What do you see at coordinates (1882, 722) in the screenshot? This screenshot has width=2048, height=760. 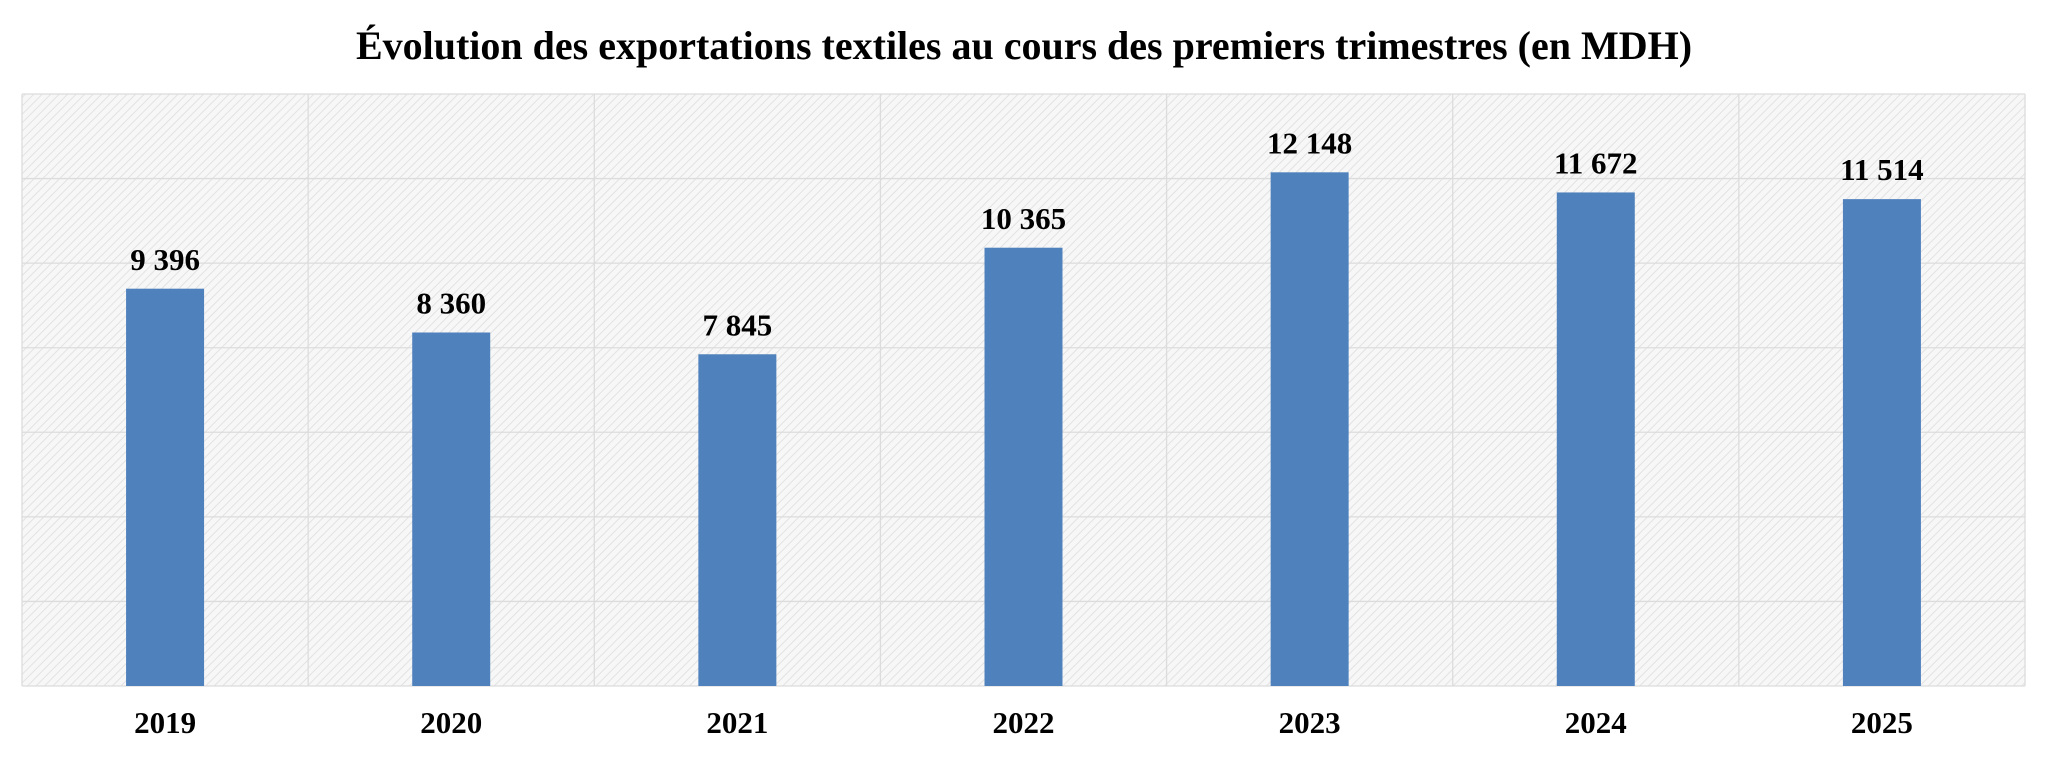 I see `x-tick-label: 2025` at bounding box center [1882, 722].